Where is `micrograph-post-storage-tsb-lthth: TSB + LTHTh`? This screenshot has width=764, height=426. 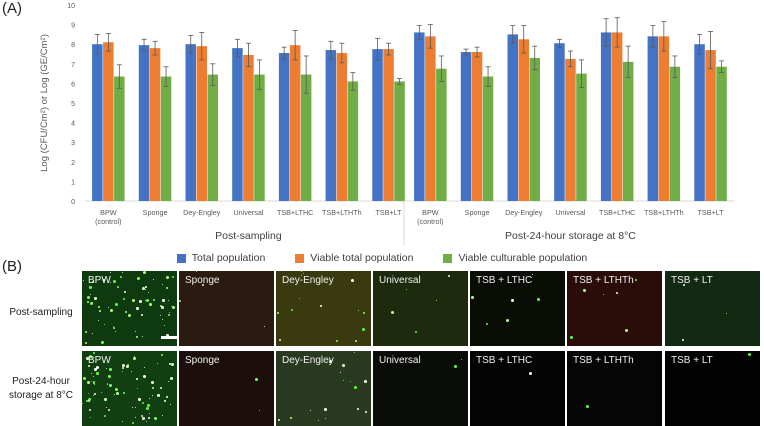
micrograph-post-storage-tsb-lthth: TSB + LTHTh is located at coordinates (614, 388).